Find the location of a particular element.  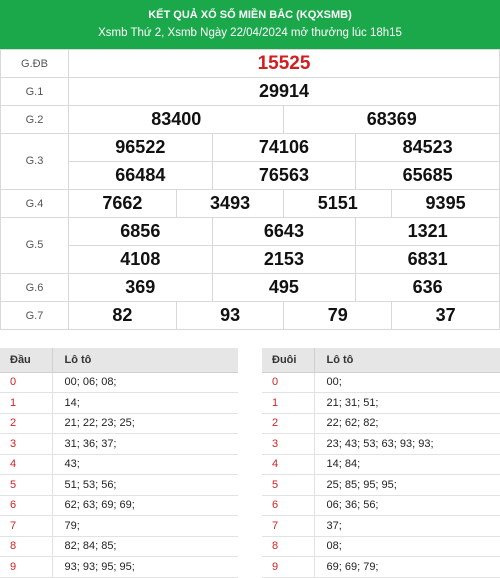

prize-row-special: G.ĐB 15525 is located at coordinates (250, 63).